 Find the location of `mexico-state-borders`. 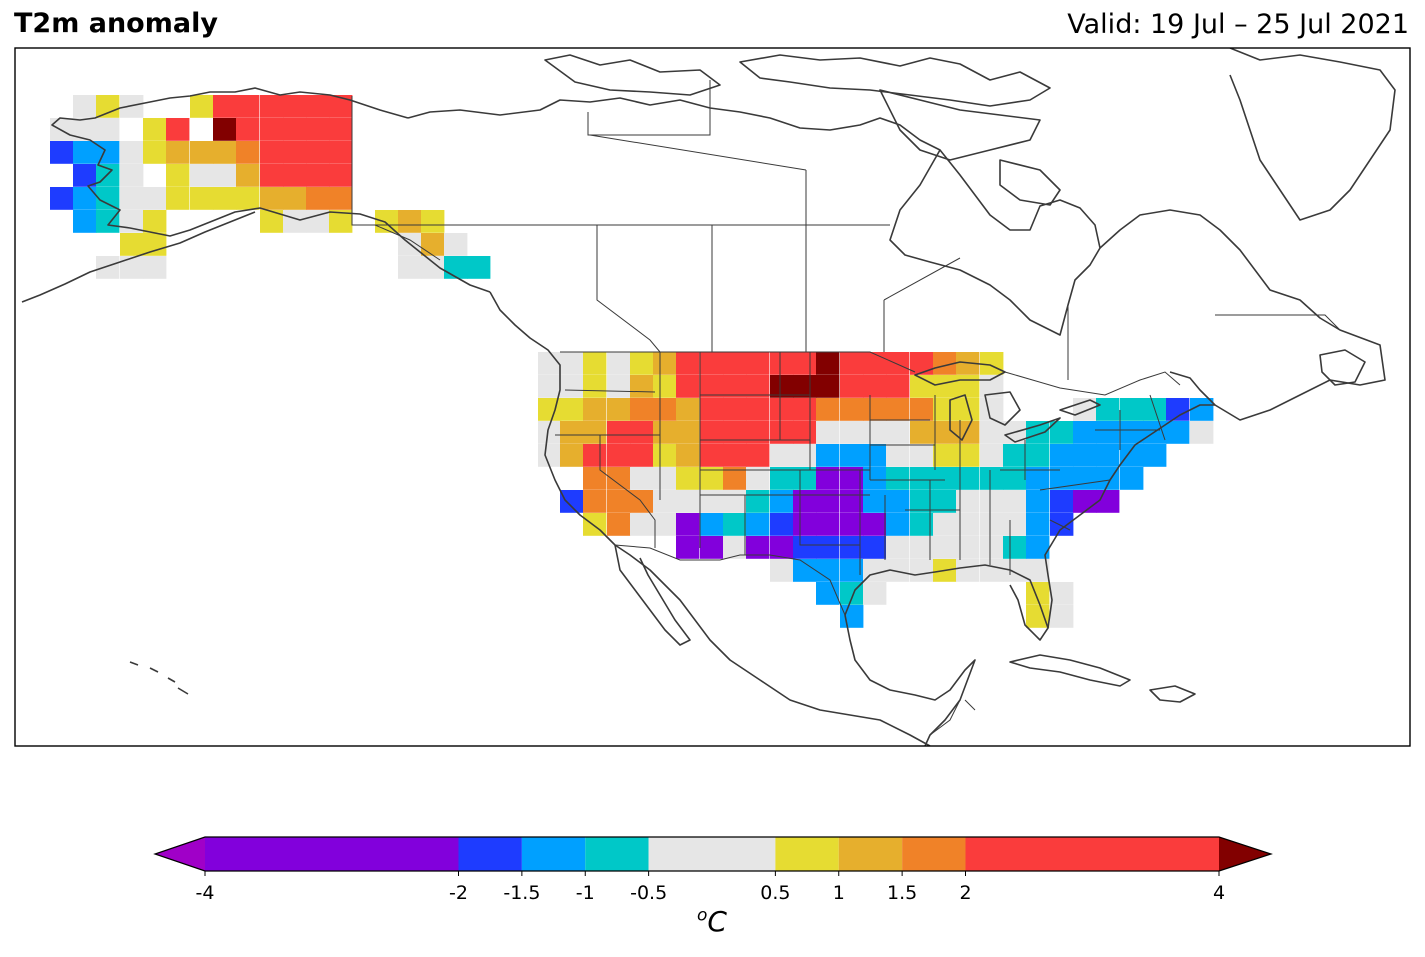

mexico-state-borders is located at coordinates (952, 717).